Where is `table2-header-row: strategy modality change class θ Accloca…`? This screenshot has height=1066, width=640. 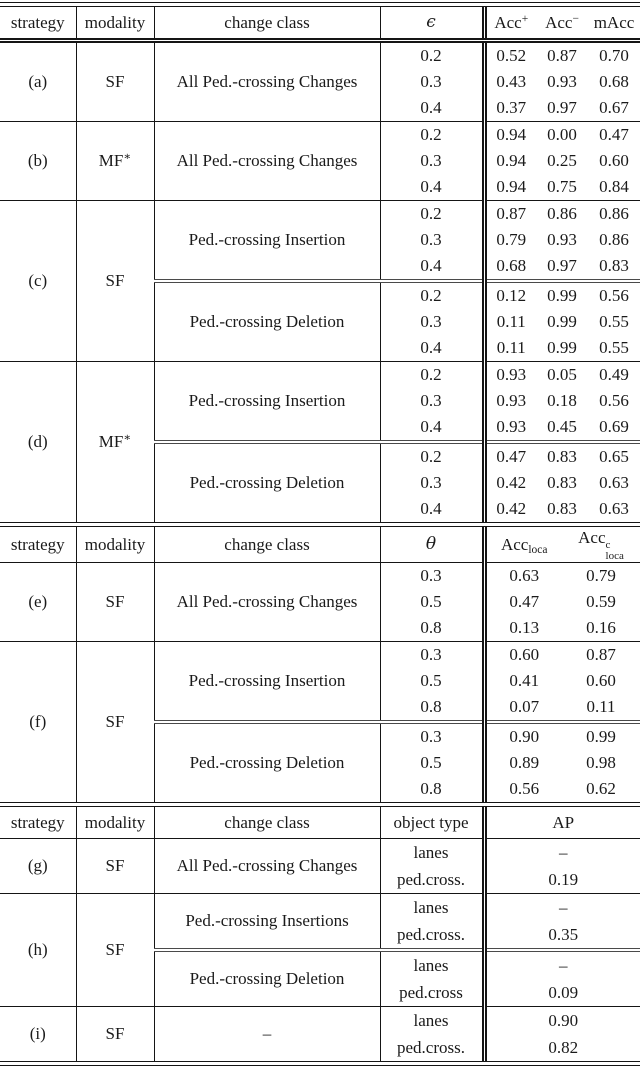 table2-header-row: strategy modality change class θ Accloca… is located at coordinates (320, 545).